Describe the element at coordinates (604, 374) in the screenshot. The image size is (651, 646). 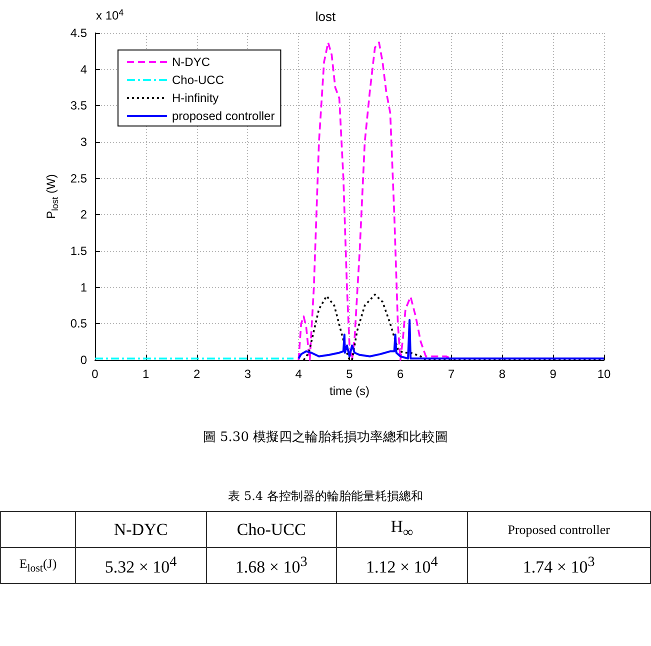
I see `x-tick-label: 10` at that location.